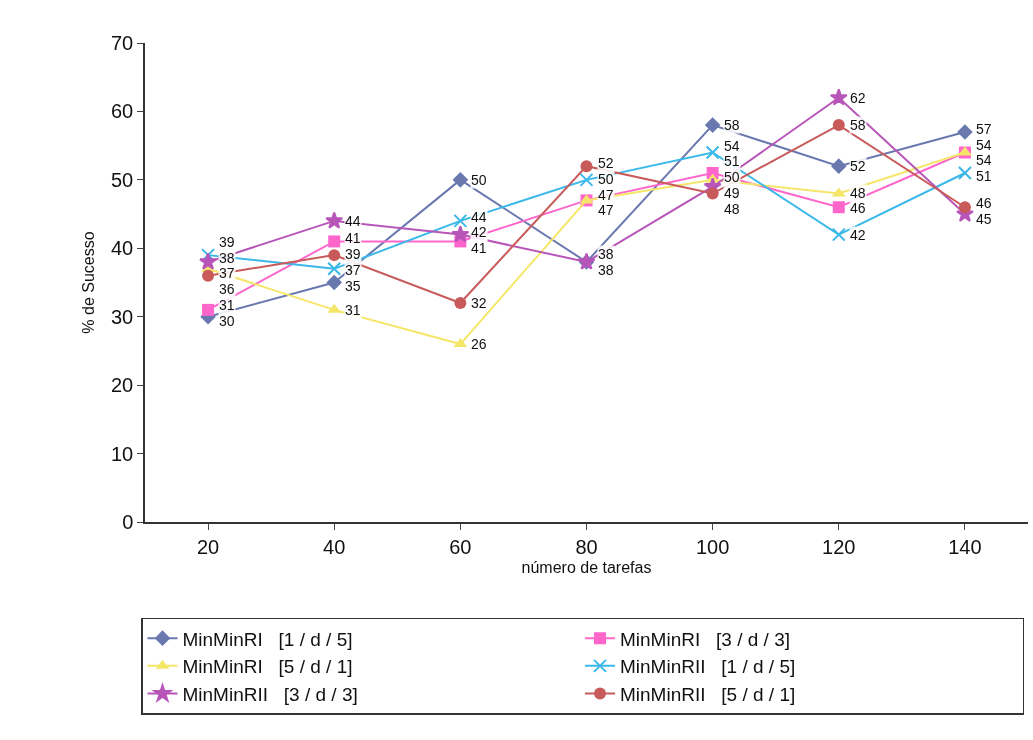  I want to click on x-tick-label: 140, so click(965, 546).